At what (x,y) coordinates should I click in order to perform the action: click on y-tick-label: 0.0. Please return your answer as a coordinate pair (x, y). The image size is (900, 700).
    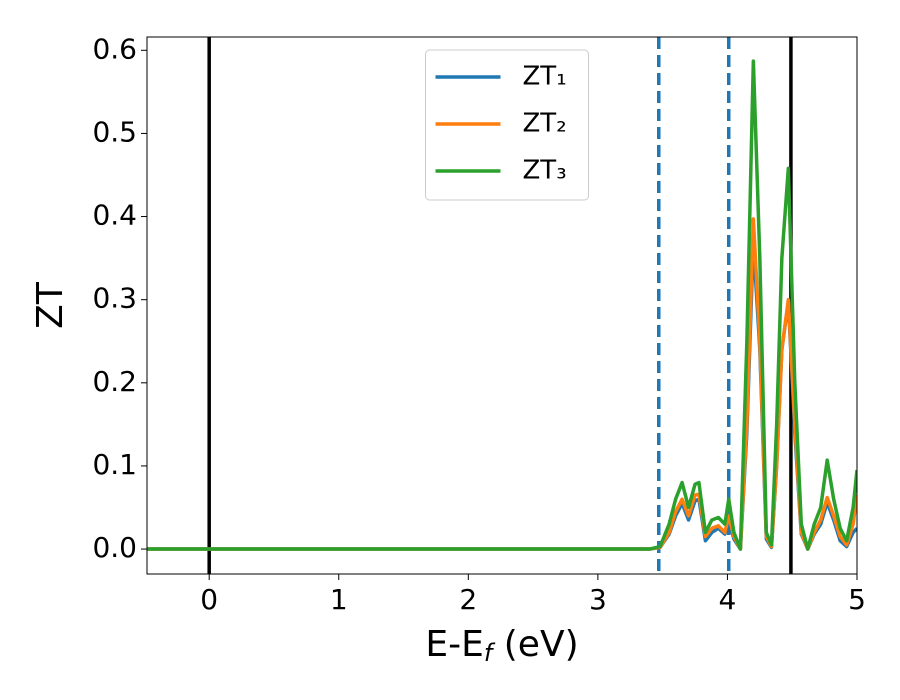
    Looking at the image, I should click on (114, 547).